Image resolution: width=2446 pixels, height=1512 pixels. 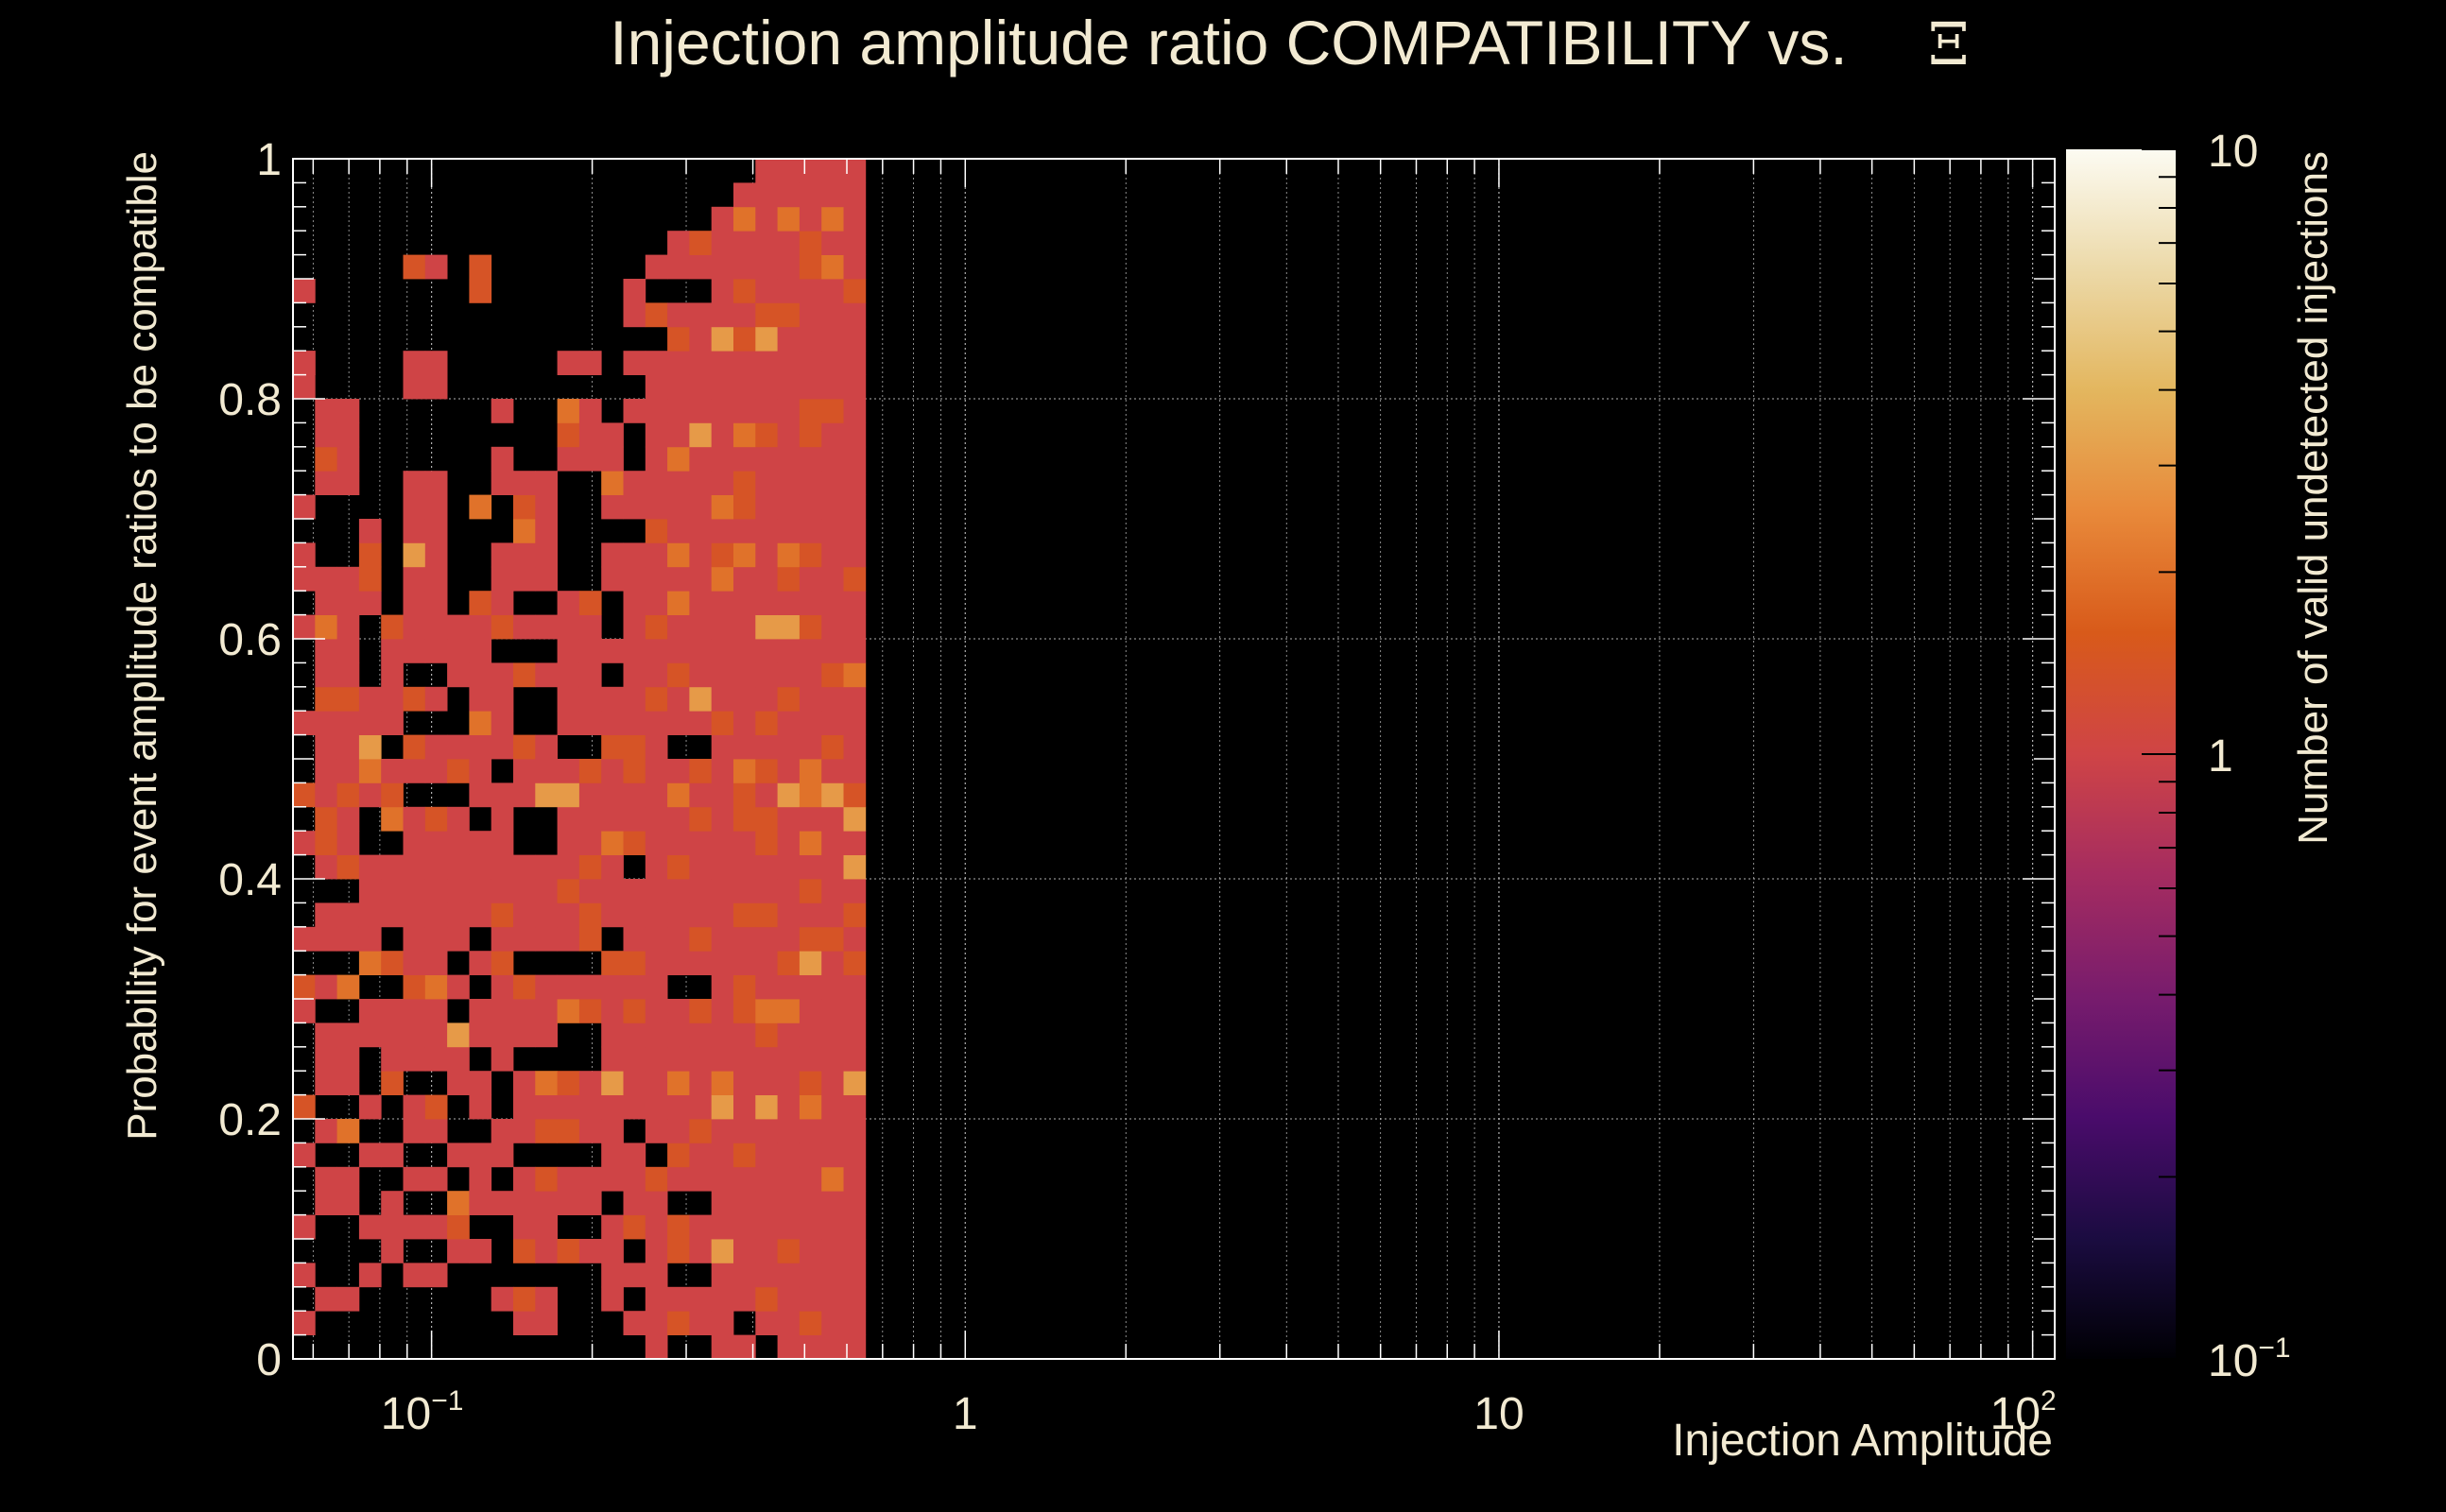 What do you see at coordinates (250, 640) in the screenshot?
I see `y-tick-label: 0.6` at bounding box center [250, 640].